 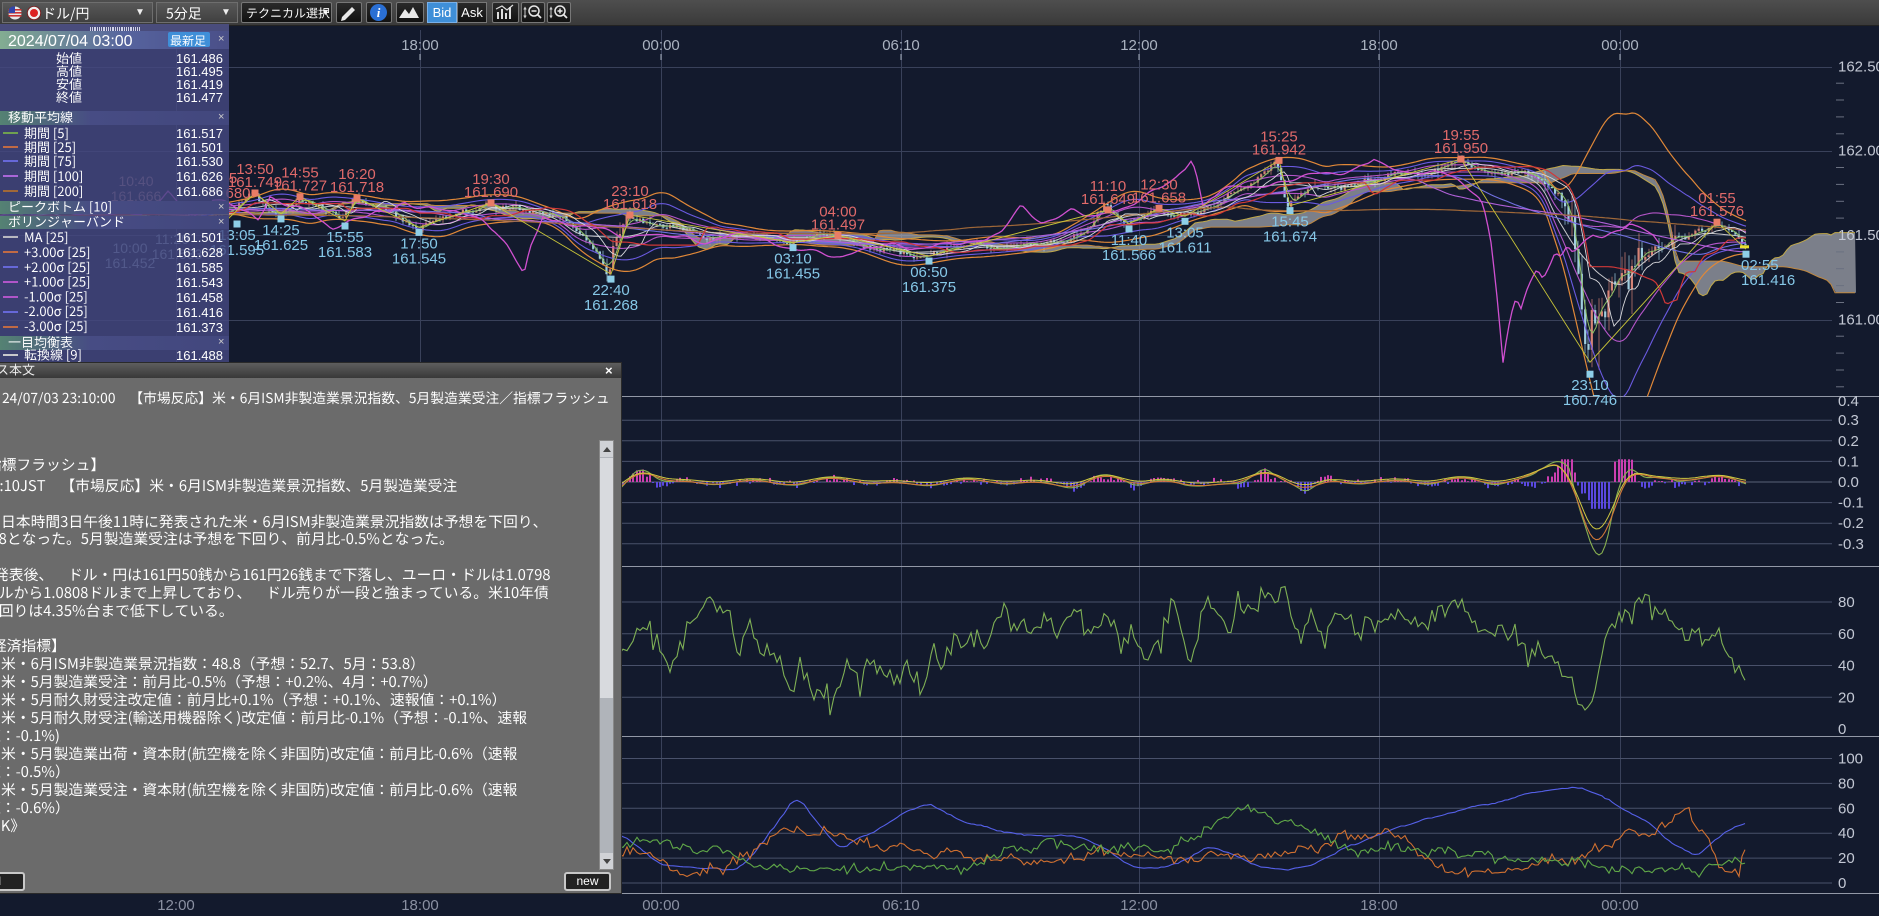 I want to click on svg-text: 161.658, so click(x=1159, y=197).